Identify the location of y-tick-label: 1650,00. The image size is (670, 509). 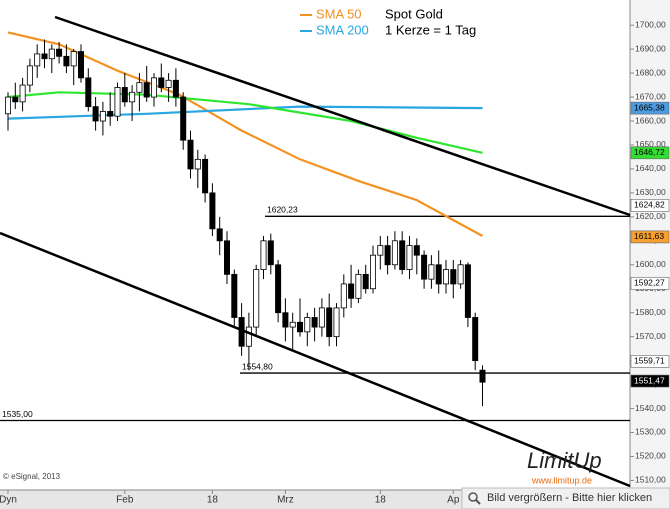
(650, 144).